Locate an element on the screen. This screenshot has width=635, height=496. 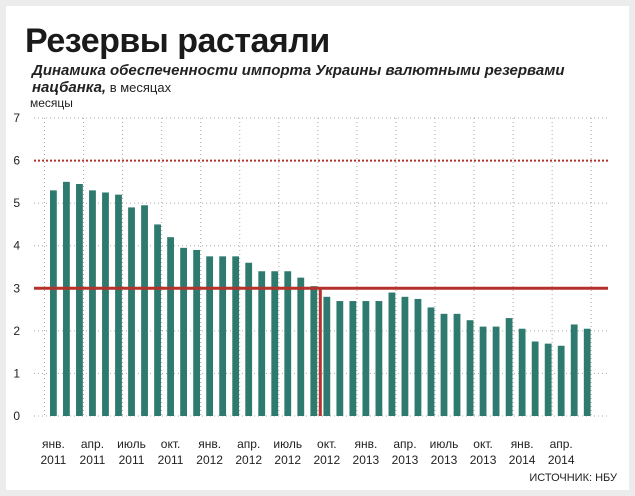
y-tick-label: 5 is located at coordinates (16, 203).